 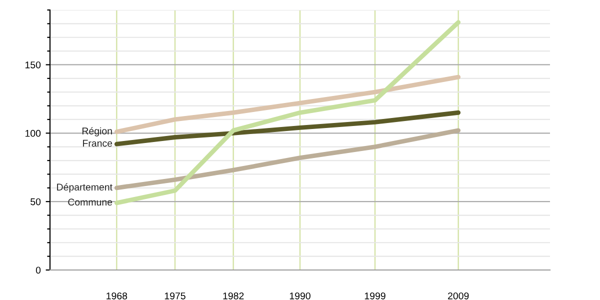 I want to click on y-tick-label: 100, so click(x=33, y=133).